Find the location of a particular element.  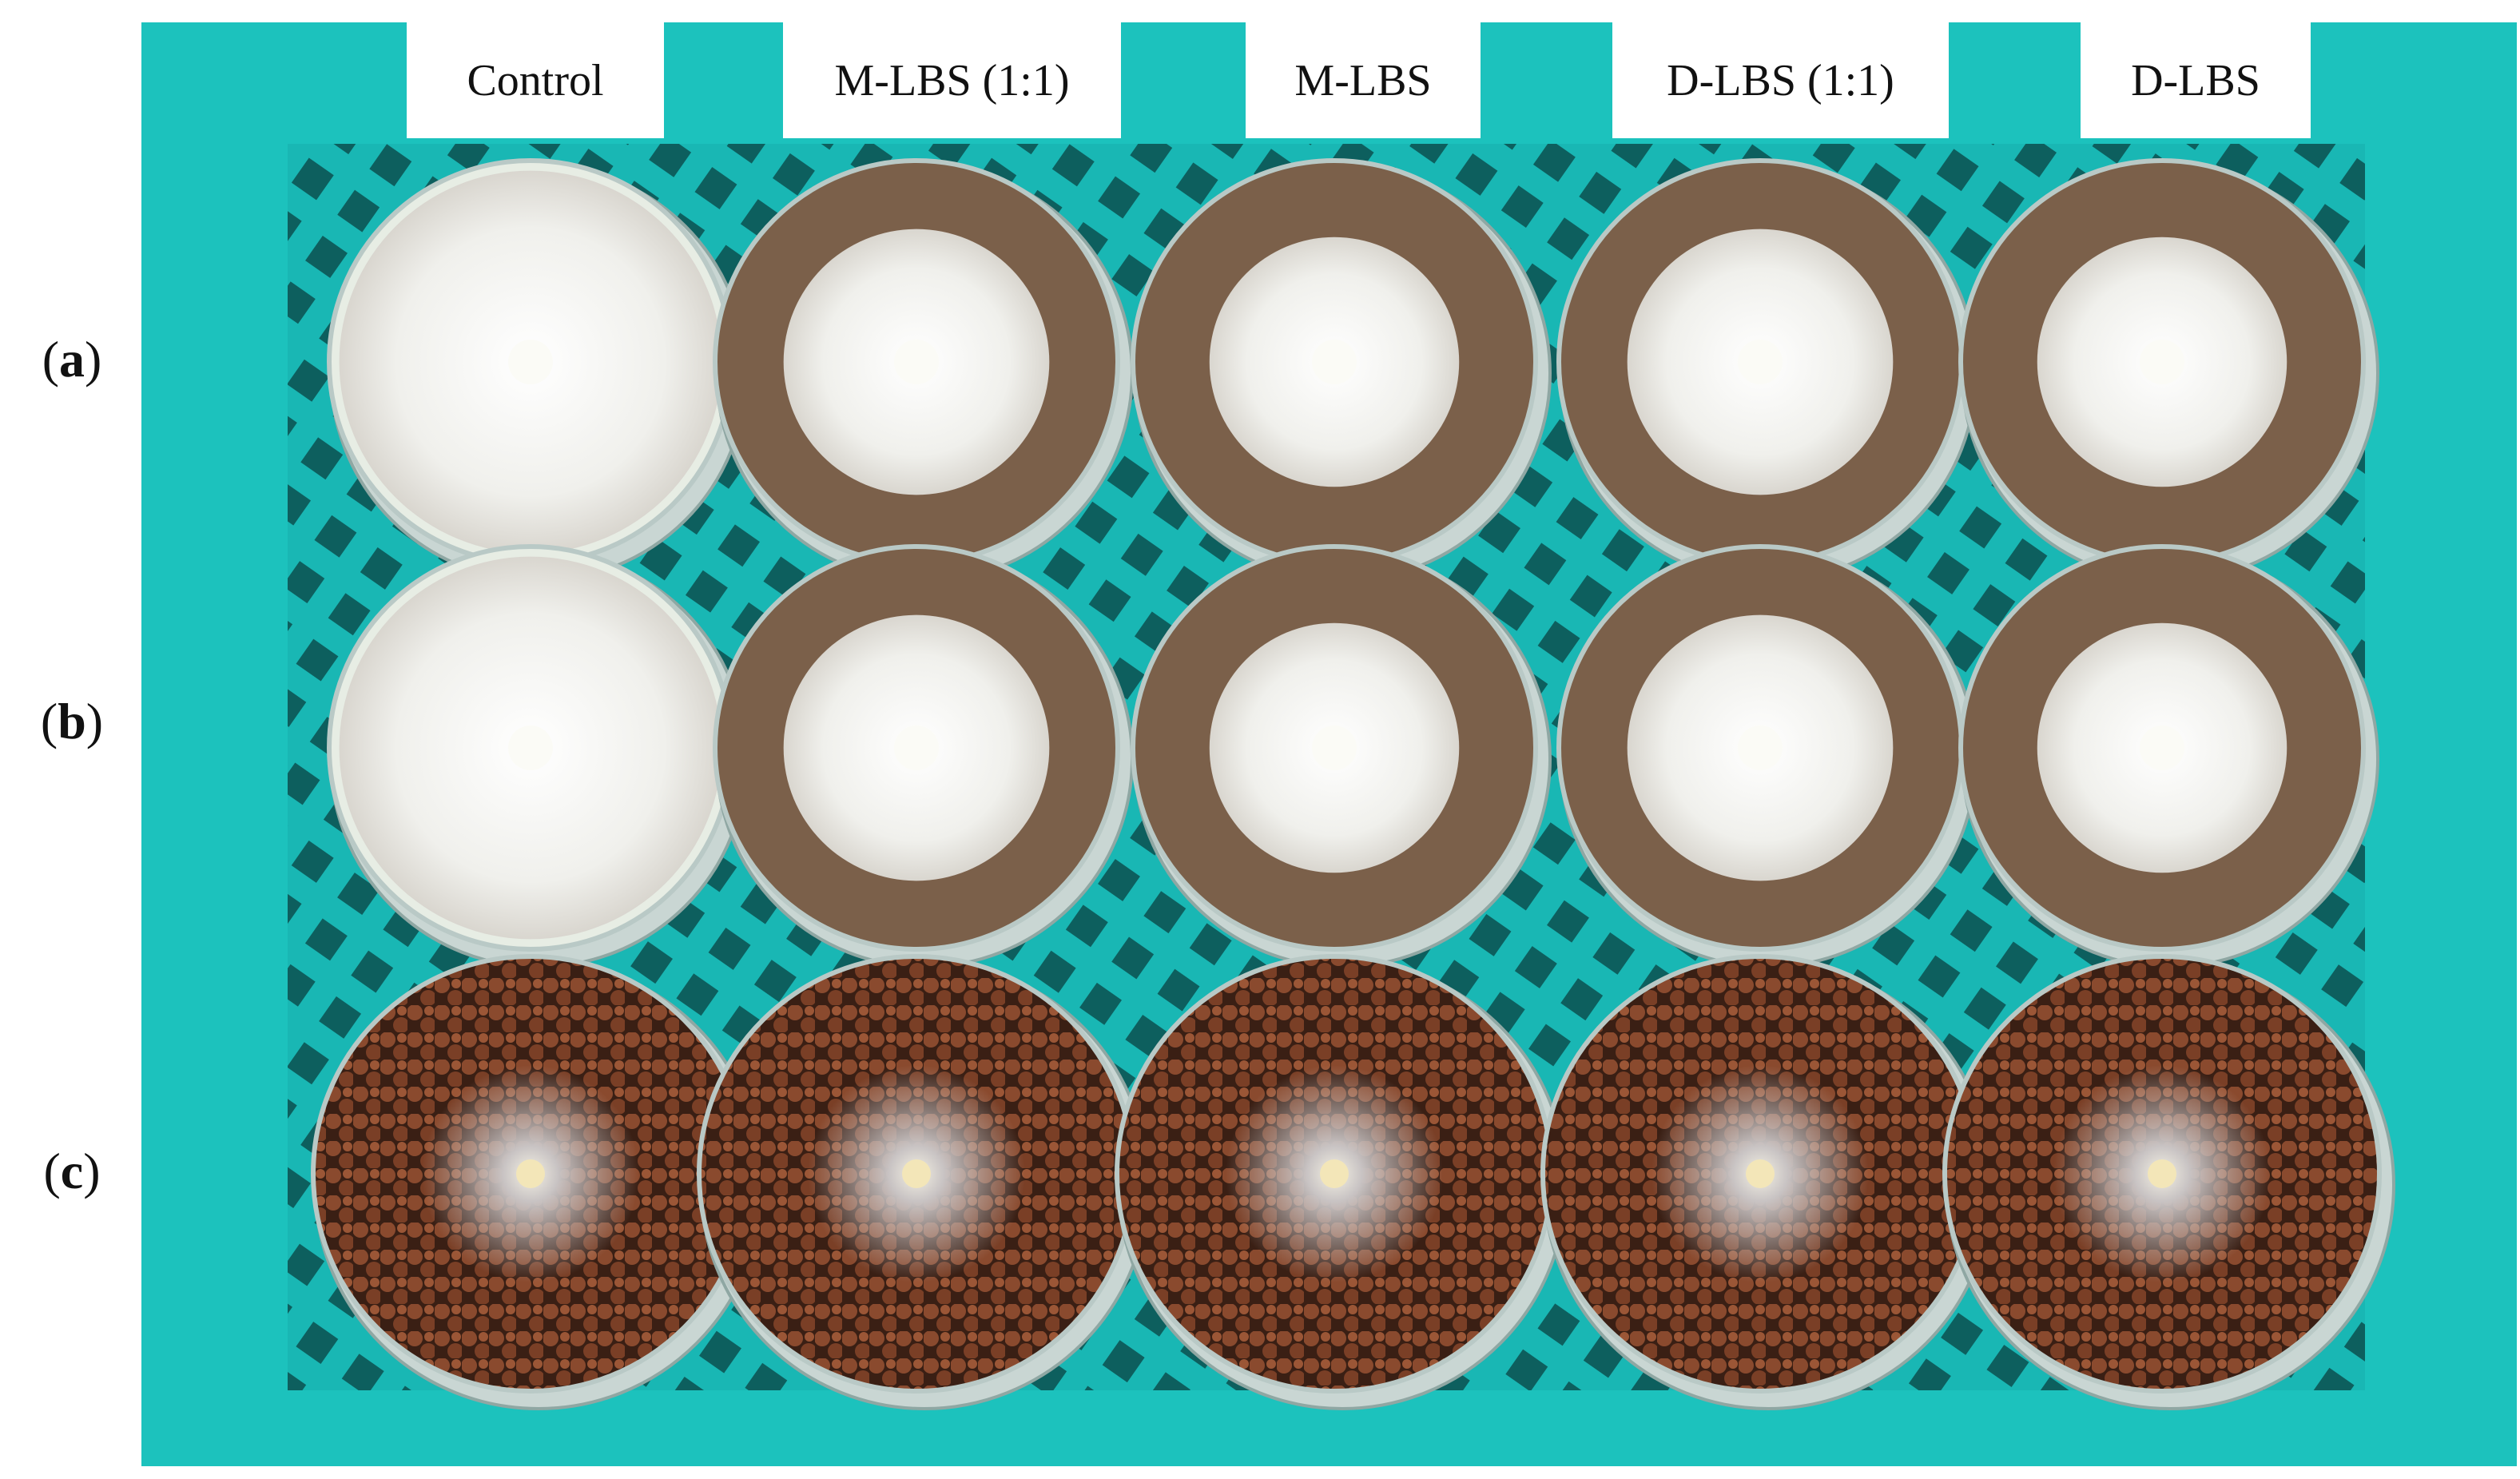

row-label-letter: c is located at coordinates (72, 1171).